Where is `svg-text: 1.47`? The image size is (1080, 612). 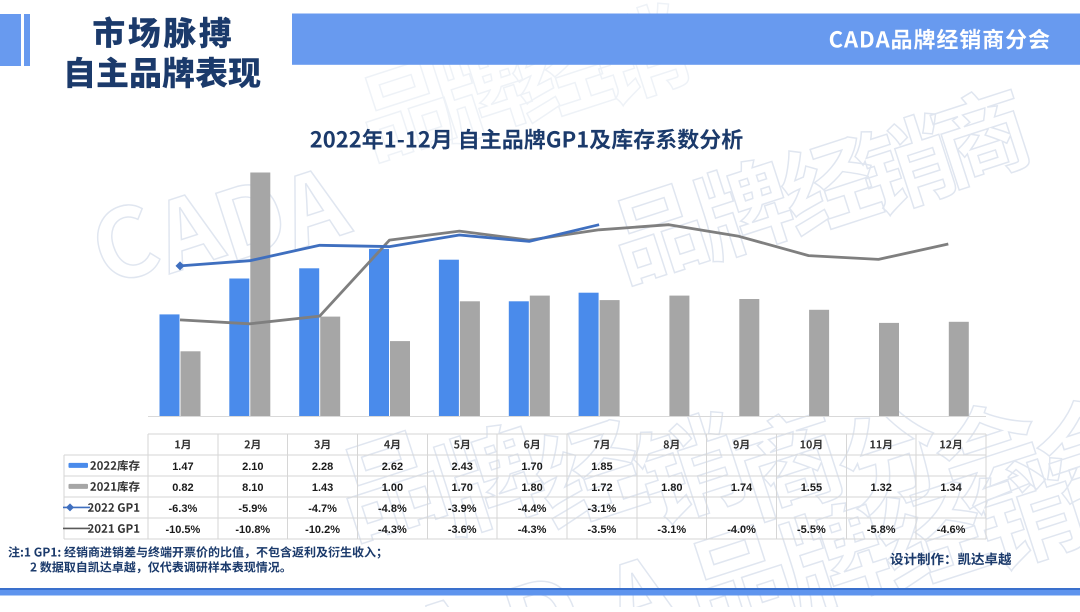 svg-text: 1.47 is located at coordinates (182, 467).